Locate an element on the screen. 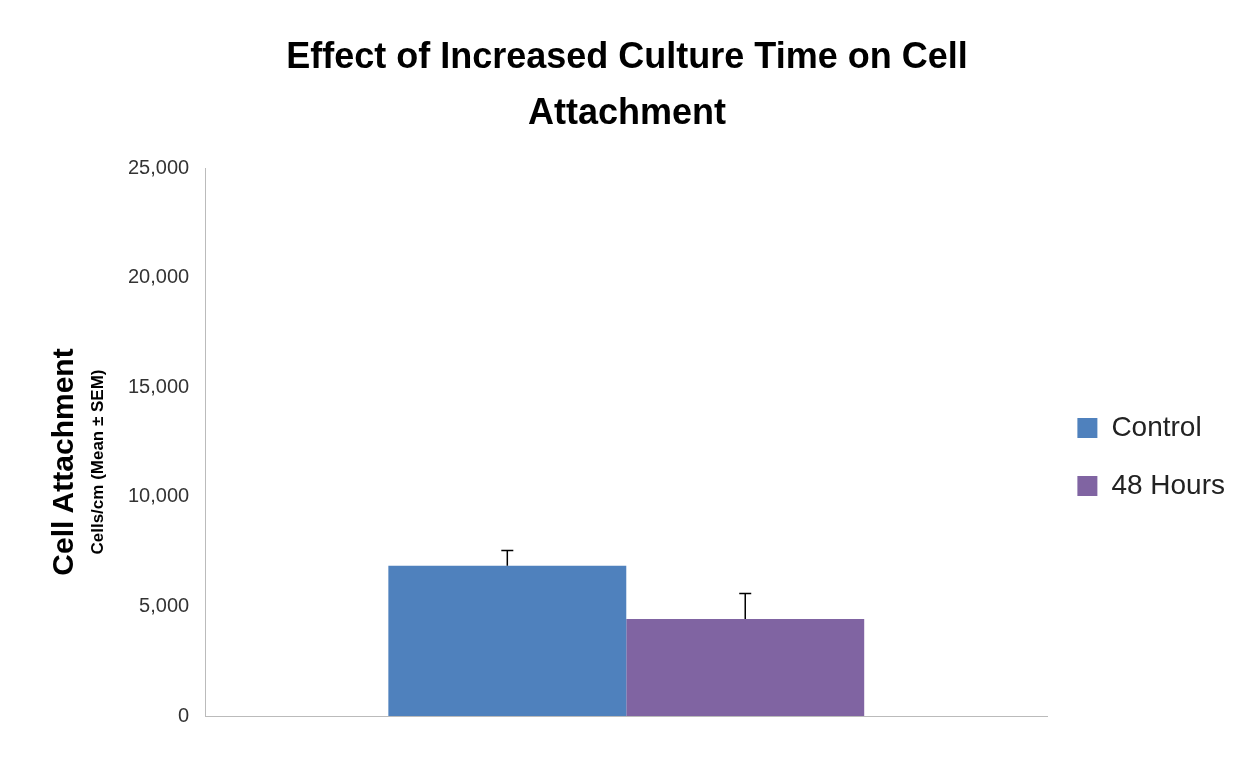 The image size is (1255, 768). y-axis-title: Cell Attachment is located at coordinates (63, 462).